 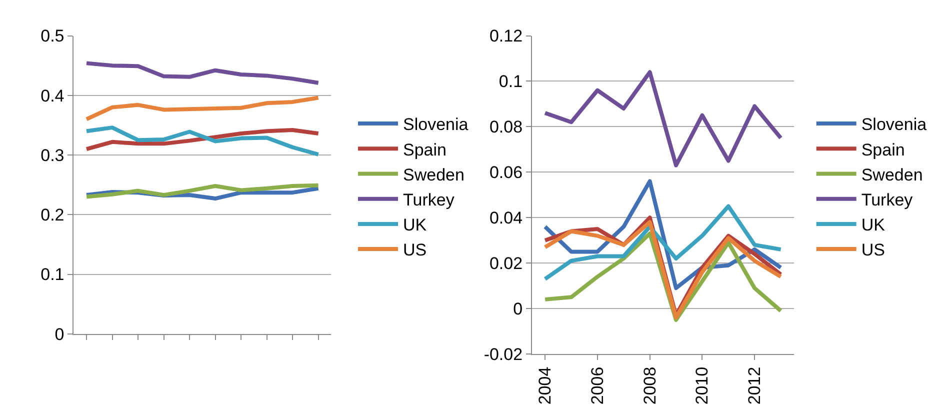 I want to click on x-tick-label: 2006, so click(x=597, y=385).